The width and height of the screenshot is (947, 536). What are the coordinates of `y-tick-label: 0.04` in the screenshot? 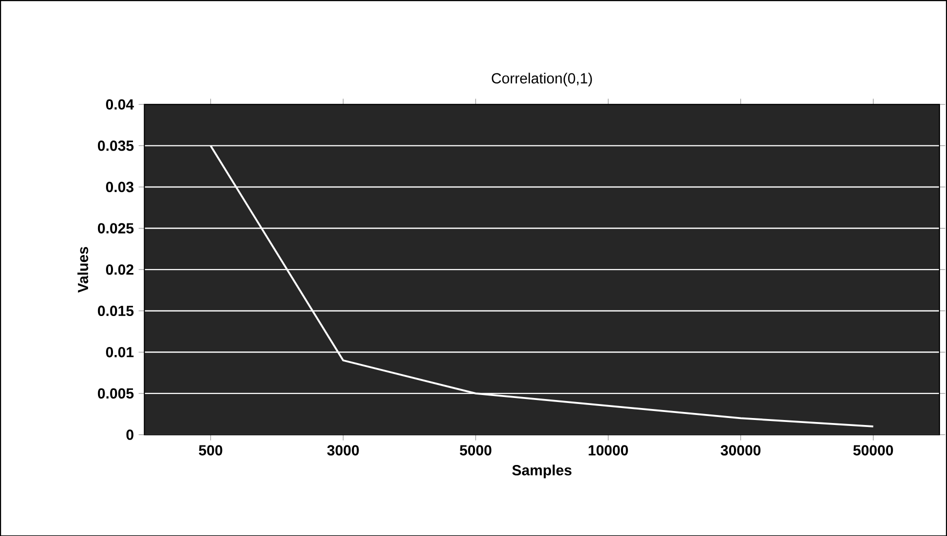 It's located at (120, 104).